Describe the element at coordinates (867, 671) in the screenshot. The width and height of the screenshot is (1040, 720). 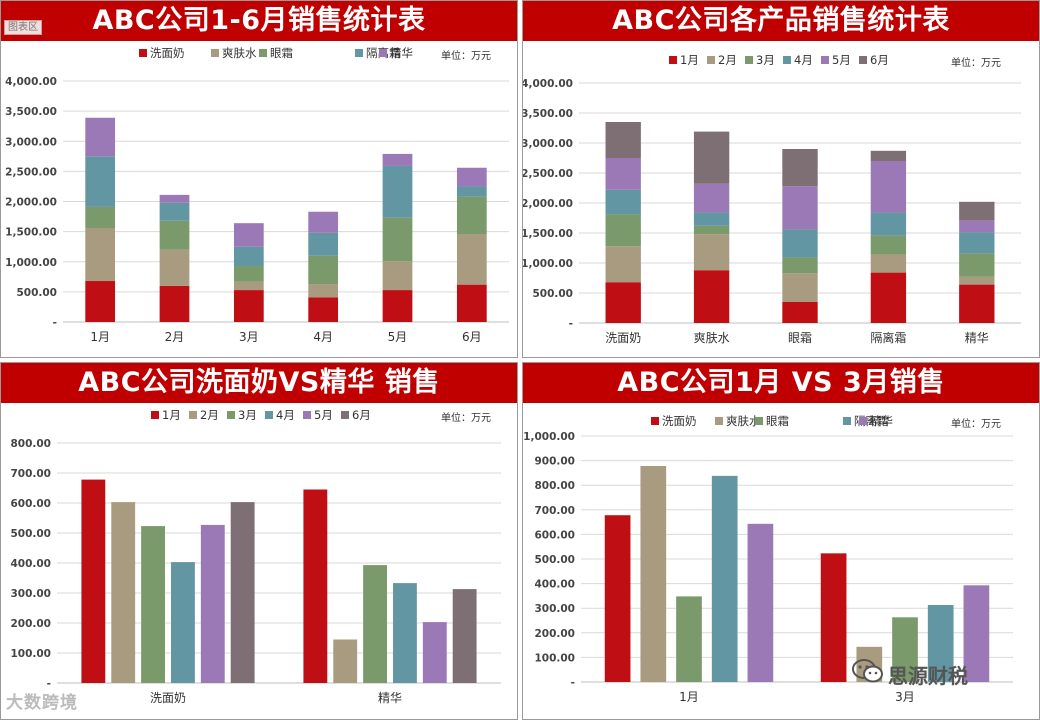
I see `wechat-icon` at that location.